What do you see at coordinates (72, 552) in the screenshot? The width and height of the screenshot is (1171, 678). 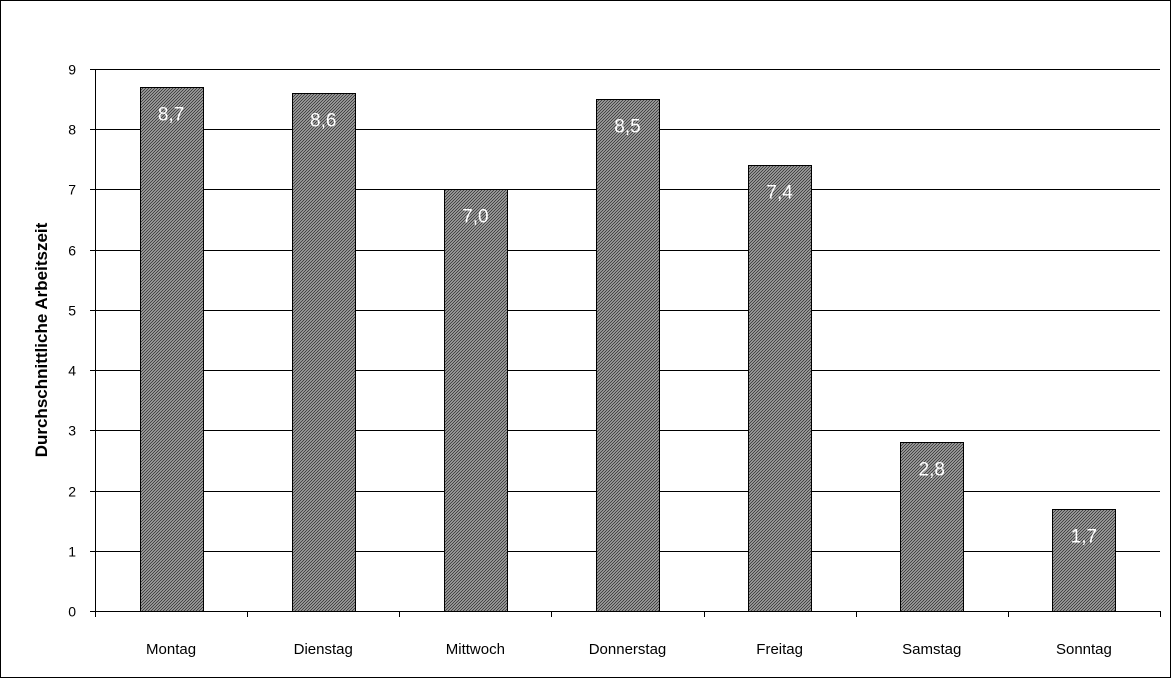 I see `y-tick-label: 1` at bounding box center [72, 552].